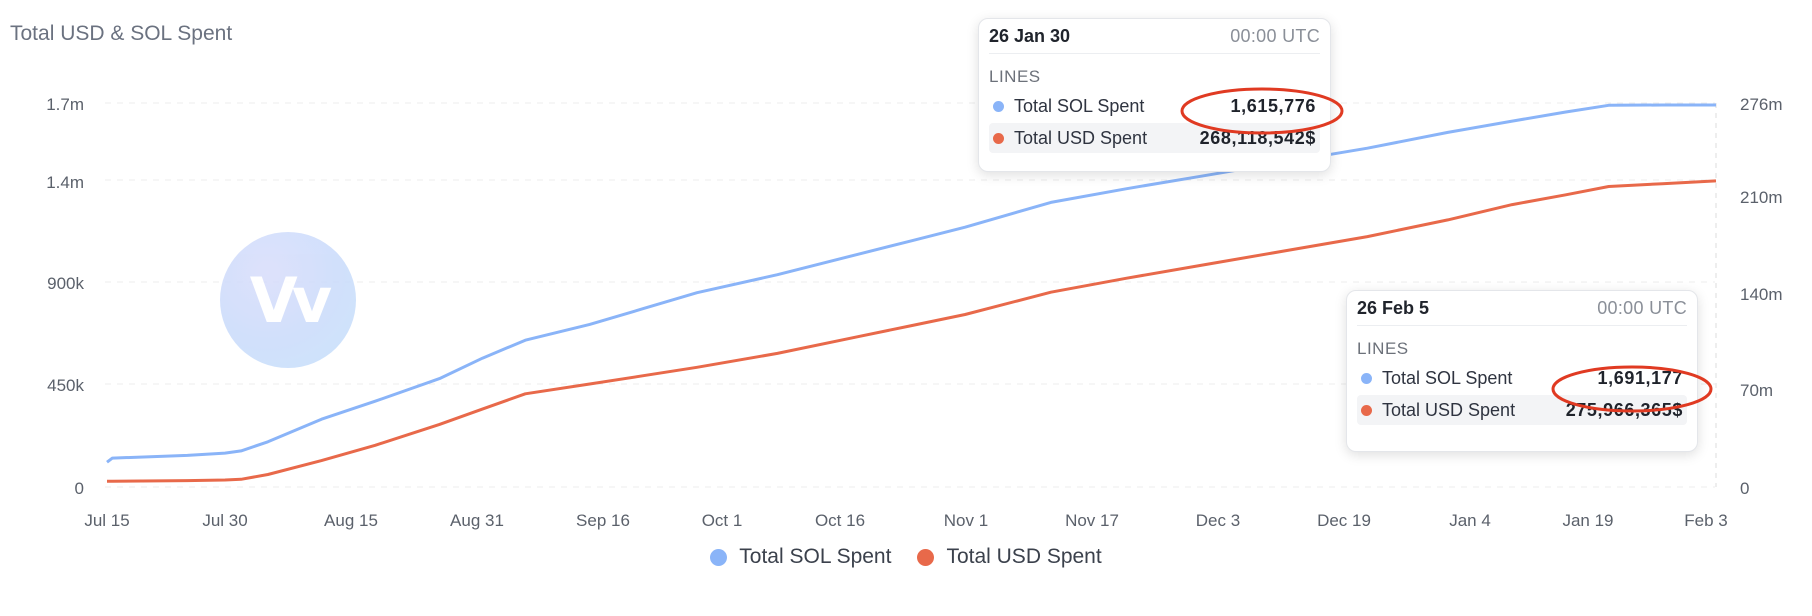 The height and width of the screenshot is (616, 1812). I want to click on x-tick: Aug 31, so click(477, 520).